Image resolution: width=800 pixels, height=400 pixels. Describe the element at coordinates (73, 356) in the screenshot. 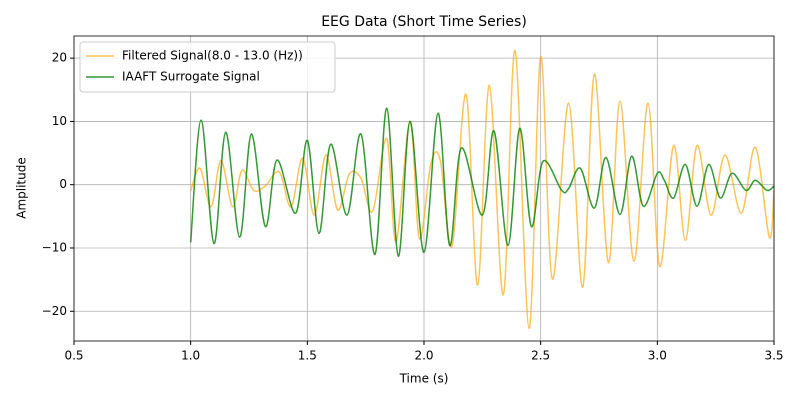

I see `x-tick-label: 0.5` at that location.